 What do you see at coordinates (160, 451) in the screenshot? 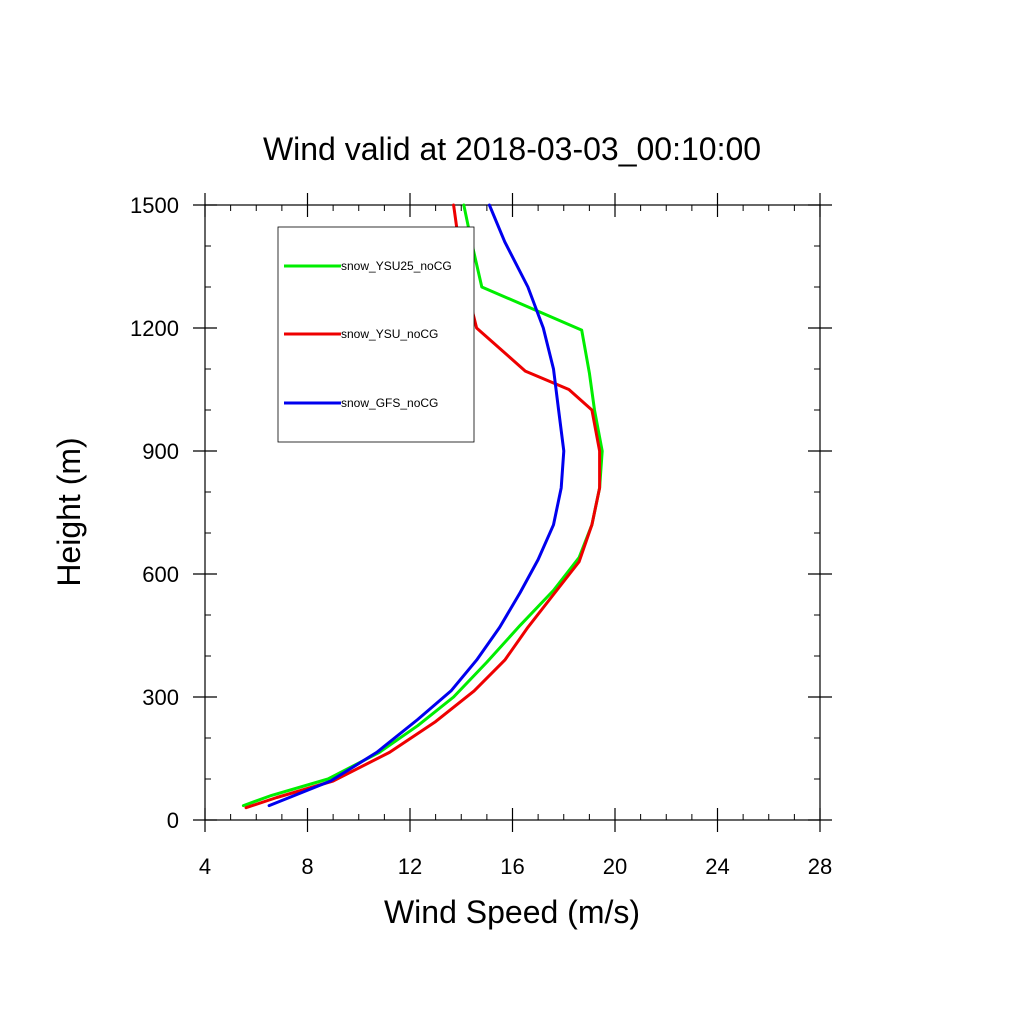
I see `y-tick-label: 900` at bounding box center [160, 451].